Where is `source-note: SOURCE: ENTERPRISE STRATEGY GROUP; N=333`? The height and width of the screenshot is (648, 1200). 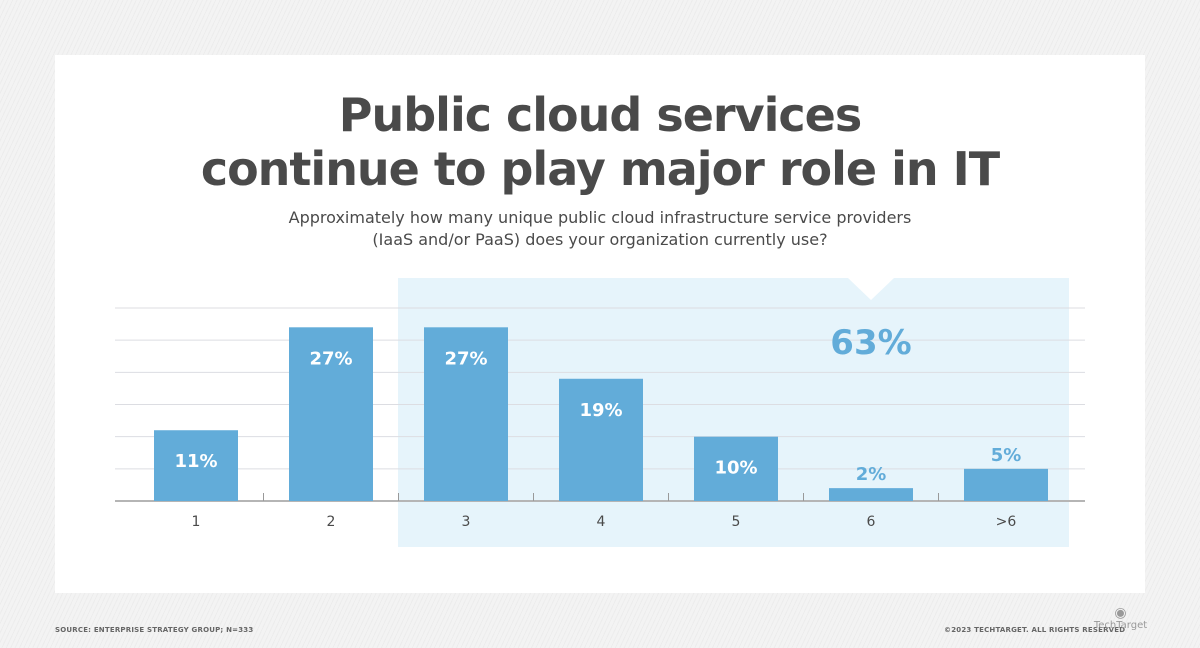
source-note: SOURCE: ENTERPRISE STRATEGY GROUP; N=333 is located at coordinates (154, 630).